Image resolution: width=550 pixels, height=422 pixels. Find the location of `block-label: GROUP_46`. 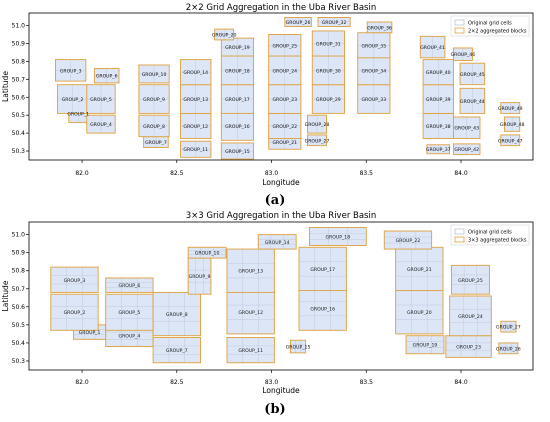

block-label: GROUP_46 is located at coordinates (463, 55).